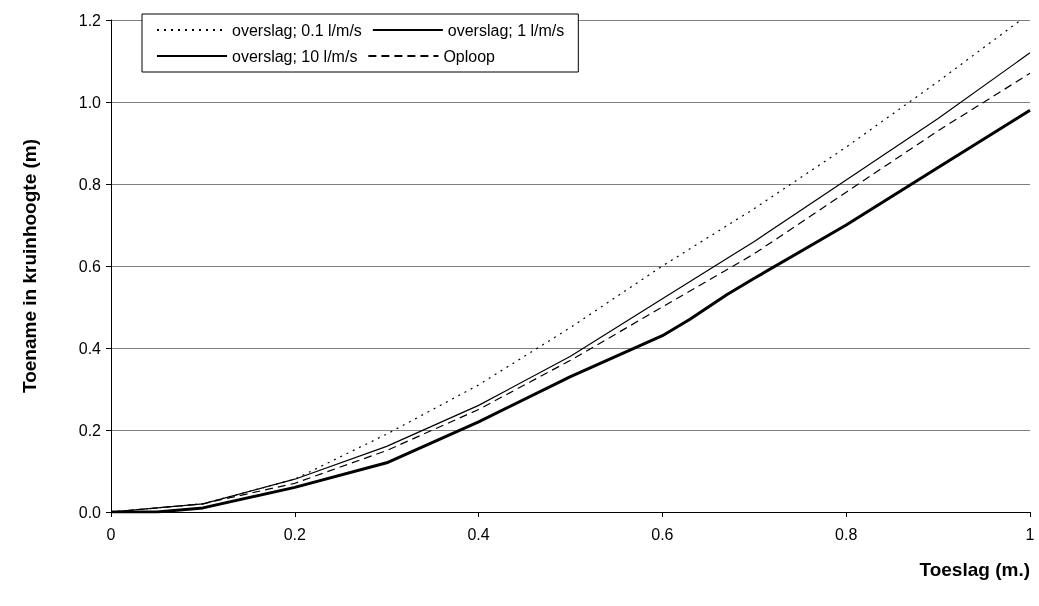 The height and width of the screenshot is (606, 1039). I want to click on x-tick-label: 0.2, so click(295, 534).